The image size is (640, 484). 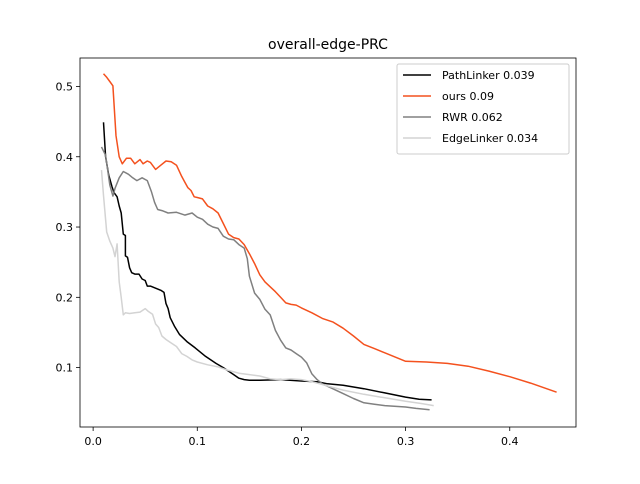 I want to click on legend-label-1: ours 0.09, so click(x=468, y=96).